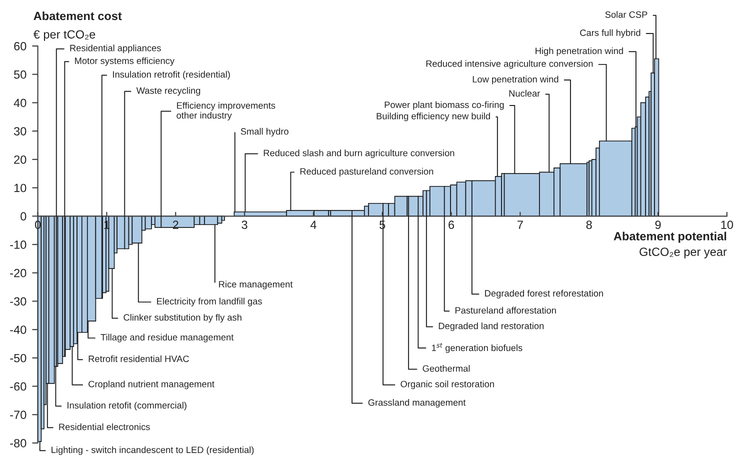 The width and height of the screenshot is (741, 460). What do you see at coordinates (520, 224) in the screenshot?
I see `x-tick-label: 7` at bounding box center [520, 224].